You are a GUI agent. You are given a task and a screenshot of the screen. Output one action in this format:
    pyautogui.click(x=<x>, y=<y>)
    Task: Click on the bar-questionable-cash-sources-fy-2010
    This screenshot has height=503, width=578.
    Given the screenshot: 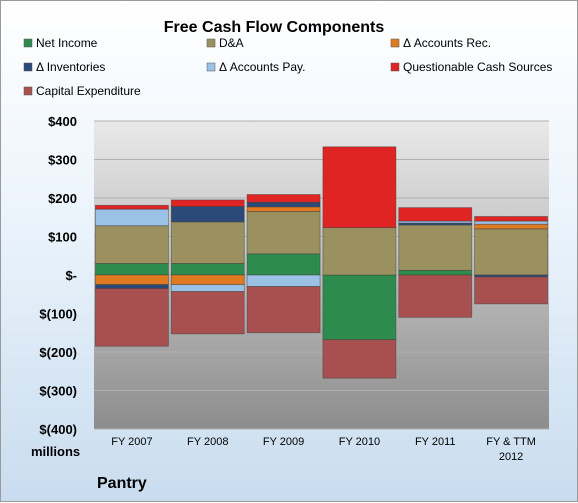 What is the action you would take?
    pyautogui.click(x=359, y=187)
    